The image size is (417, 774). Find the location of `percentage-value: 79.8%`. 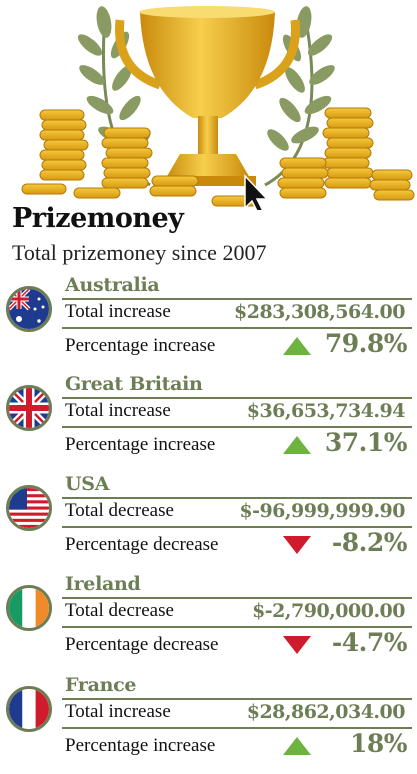

percentage-value: 79.8% is located at coordinates (366, 343).